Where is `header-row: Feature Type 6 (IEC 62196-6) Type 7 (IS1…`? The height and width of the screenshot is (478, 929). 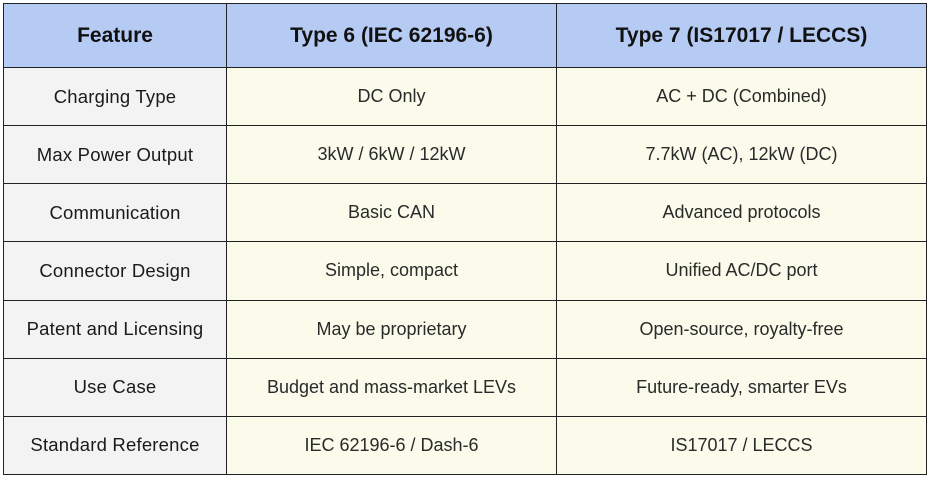
header-row: Feature Type 6 (IEC 62196-6) Type 7 (IS1… is located at coordinates (465, 35).